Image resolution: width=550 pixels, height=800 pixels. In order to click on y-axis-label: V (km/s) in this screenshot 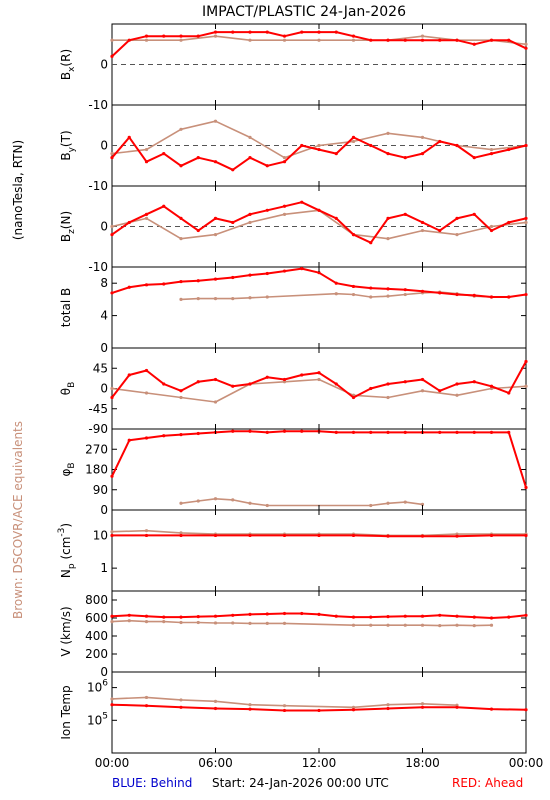, I will do `click(66, 631)`.